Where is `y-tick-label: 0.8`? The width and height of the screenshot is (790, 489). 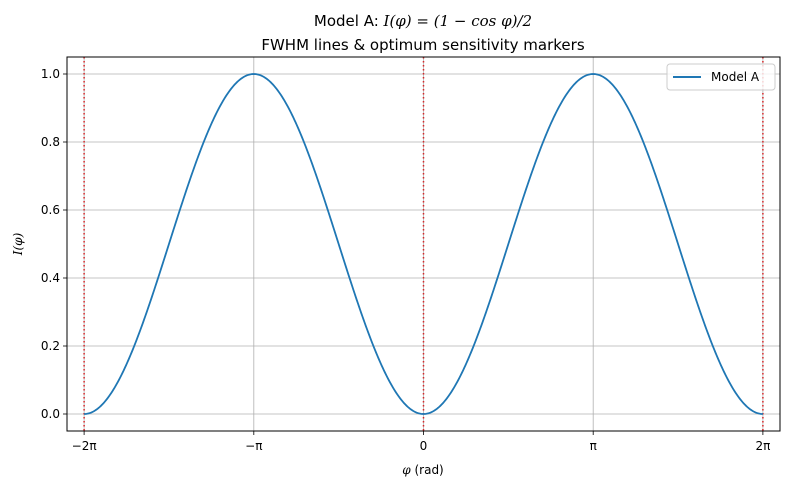
y-tick-label: 0.8 is located at coordinates (50, 142).